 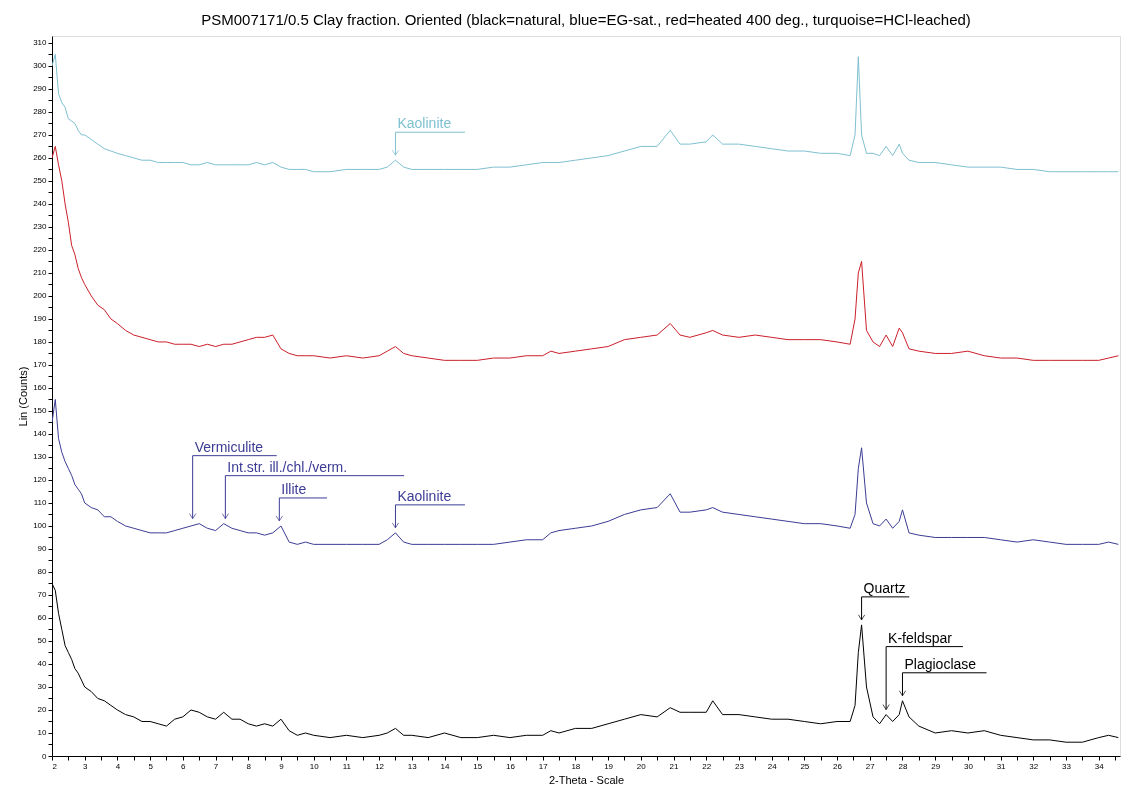 I want to click on x-tick-label: 32, so click(x=1034, y=766).